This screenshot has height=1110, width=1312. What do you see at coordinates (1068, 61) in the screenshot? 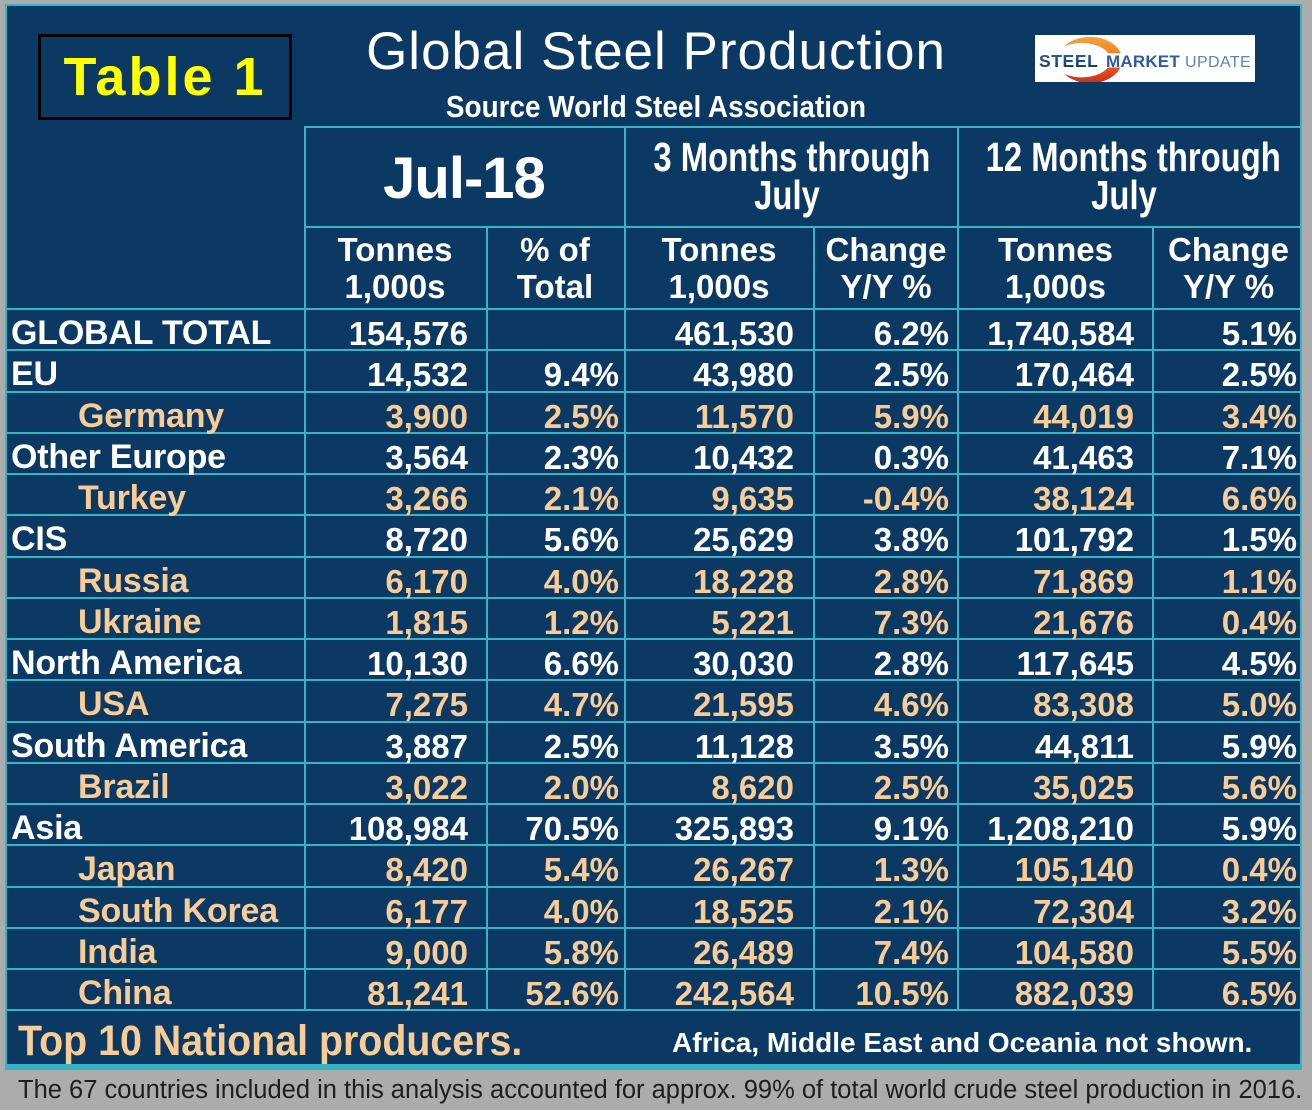
I see `svg-text: STEEL` at bounding box center [1068, 61].